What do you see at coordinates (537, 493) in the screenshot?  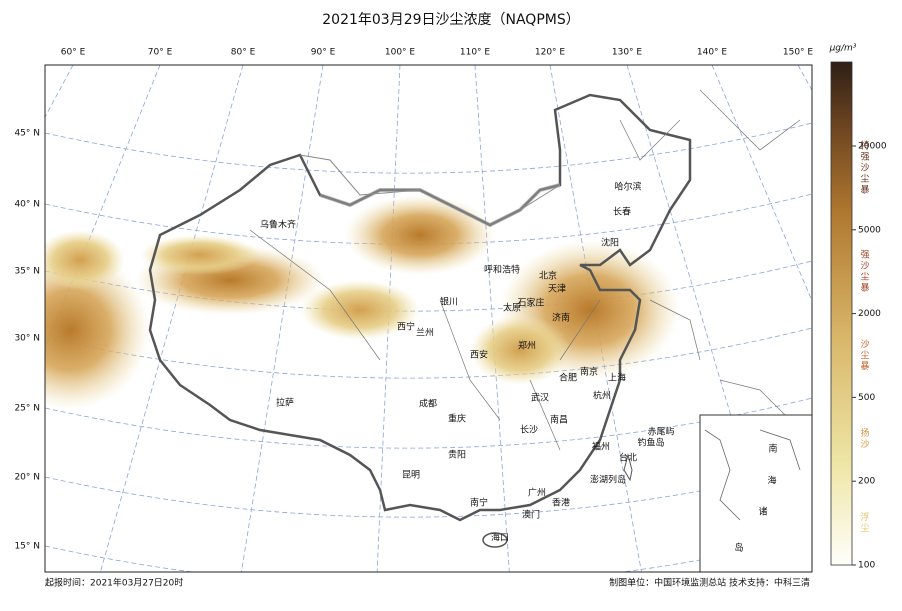 I see `city-label: 广州` at bounding box center [537, 493].